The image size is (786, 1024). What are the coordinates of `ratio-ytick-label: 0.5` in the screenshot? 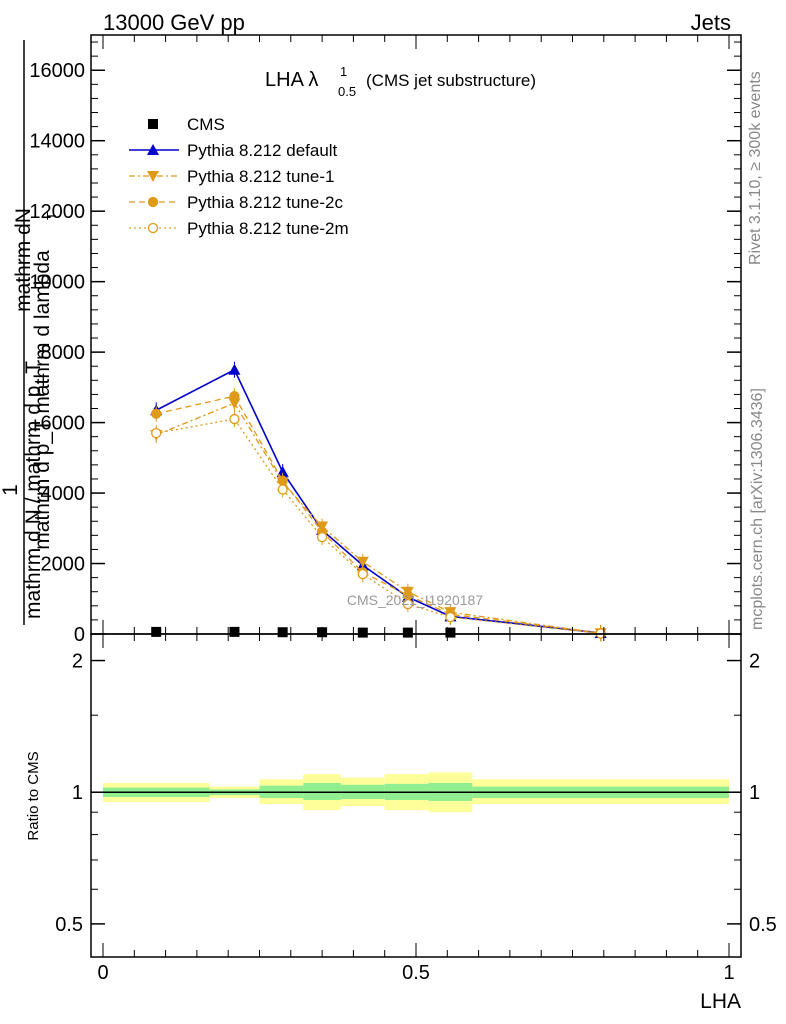 It's located at (69, 925).